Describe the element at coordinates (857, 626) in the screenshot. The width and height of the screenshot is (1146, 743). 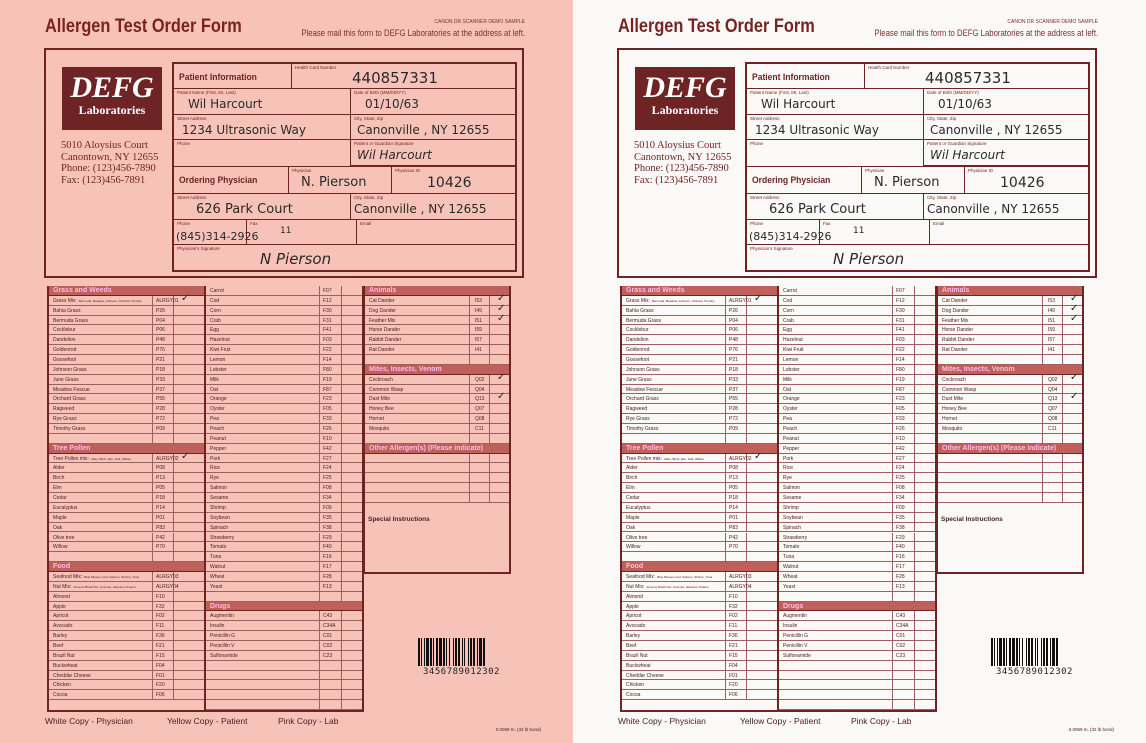
I see `allergen-row: Insulin C34A` at that location.